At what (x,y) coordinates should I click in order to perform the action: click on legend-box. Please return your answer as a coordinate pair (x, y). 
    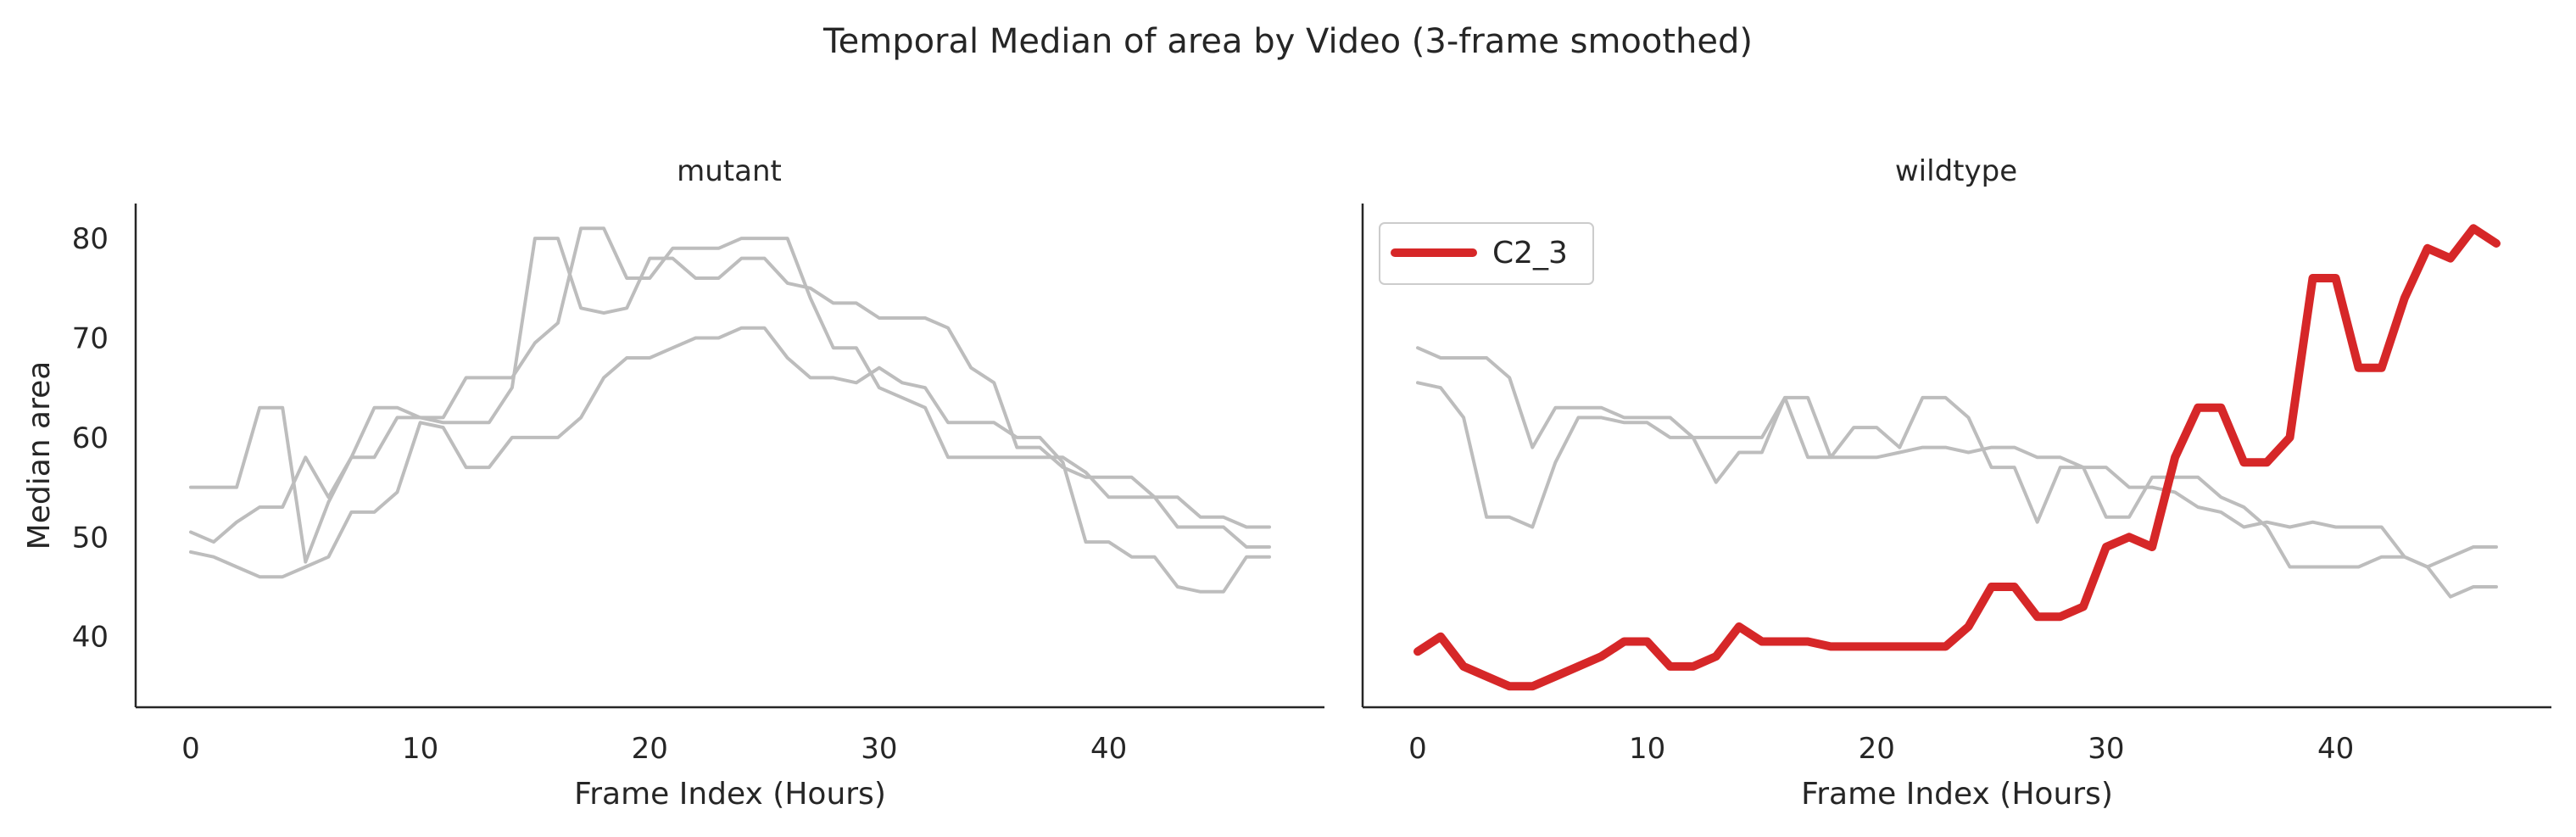
    Looking at the image, I should click on (1486, 254).